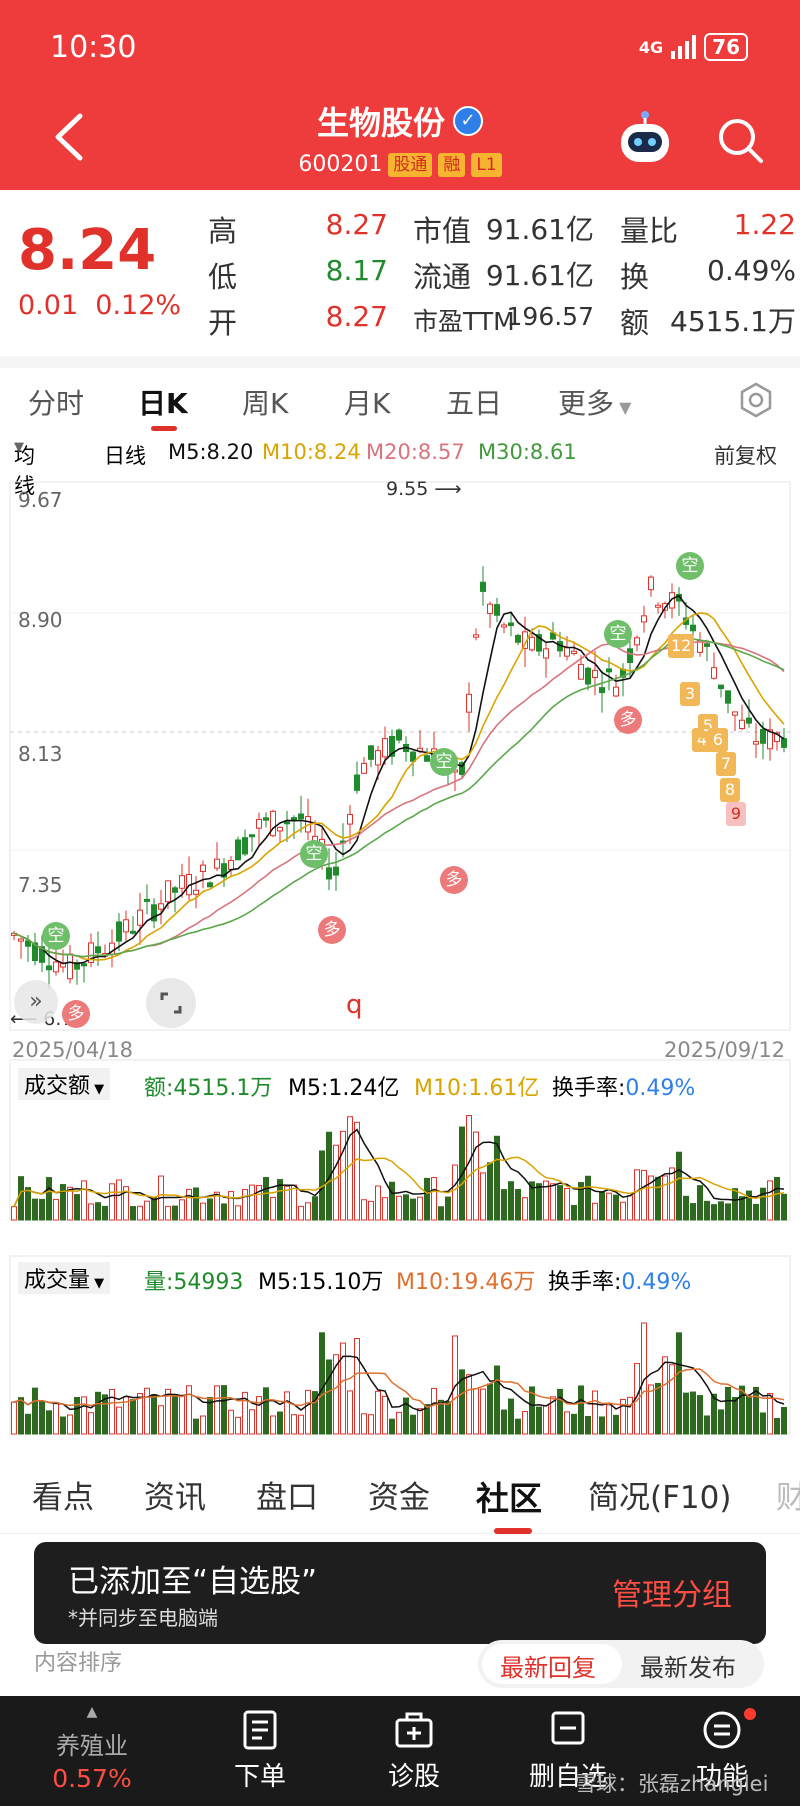 The height and width of the screenshot is (1806, 800). Describe the element at coordinates (645, 138) in the screenshot. I see `robot-assistant-icon` at that location.